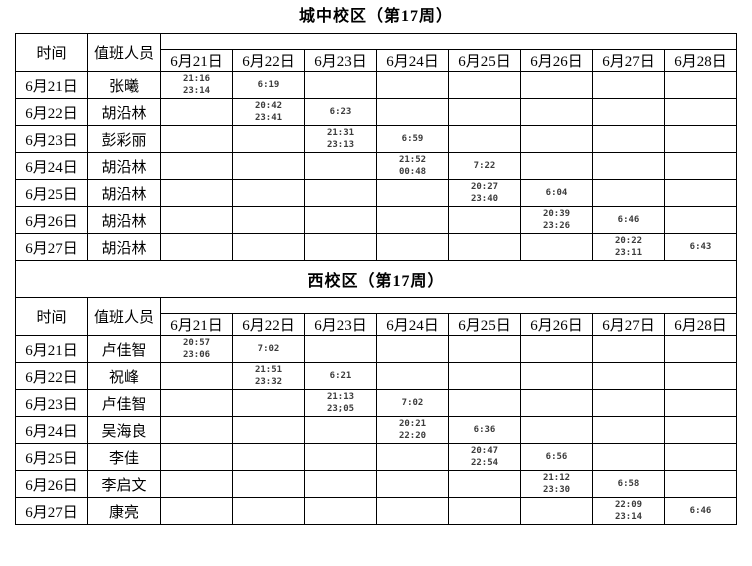  What do you see at coordinates (124, 484) in the screenshot?
I see `duty-person-cell: 李启文` at bounding box center [124, 484].